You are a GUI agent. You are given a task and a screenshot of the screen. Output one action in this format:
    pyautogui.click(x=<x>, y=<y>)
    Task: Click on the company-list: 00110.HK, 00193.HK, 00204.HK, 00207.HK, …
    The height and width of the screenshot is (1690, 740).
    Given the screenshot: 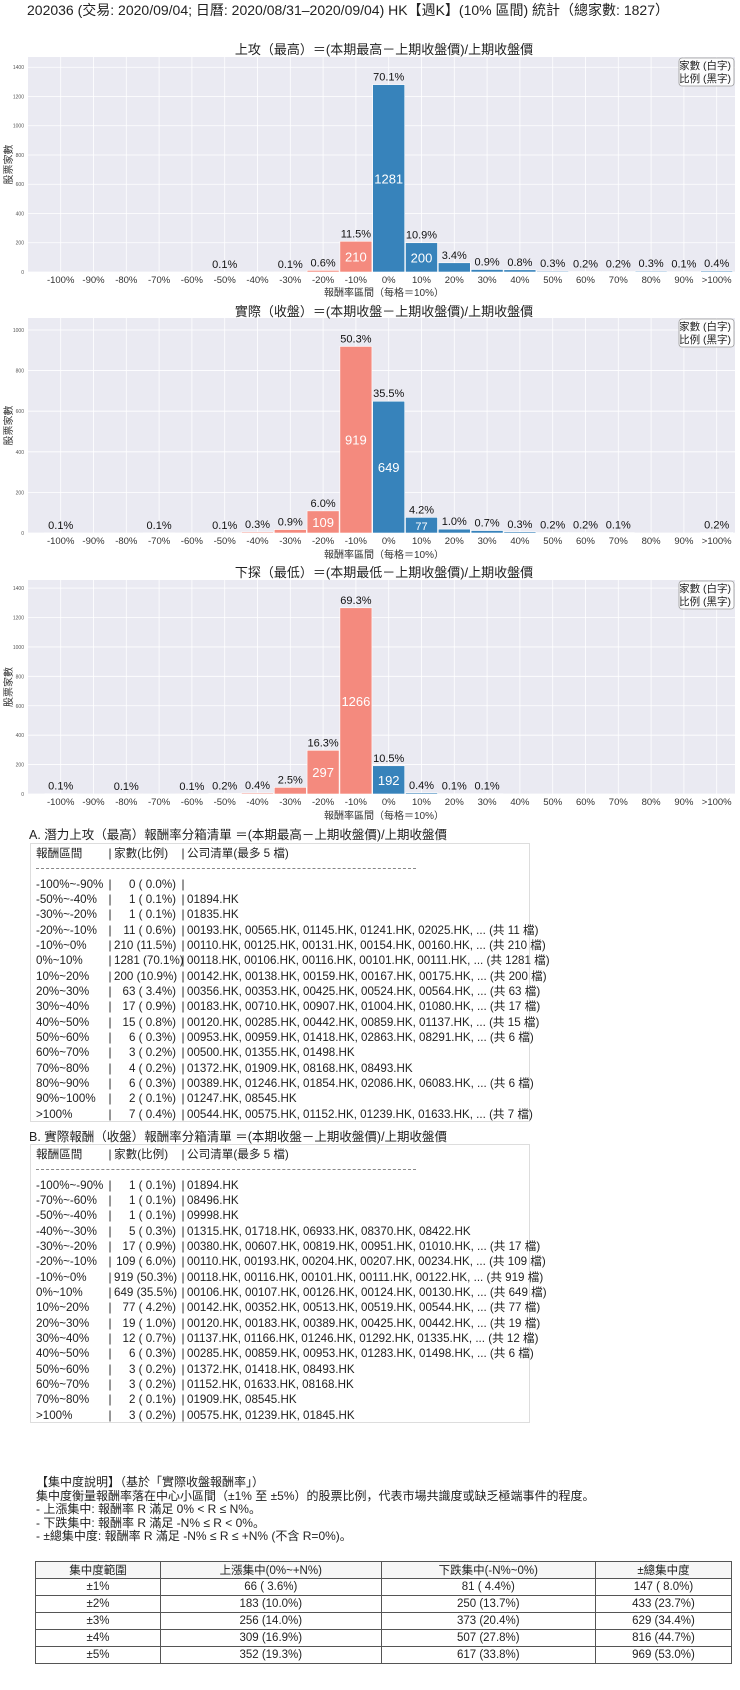 What is the action you would take?
    pyautogui.click(x=366, y=1262)
    